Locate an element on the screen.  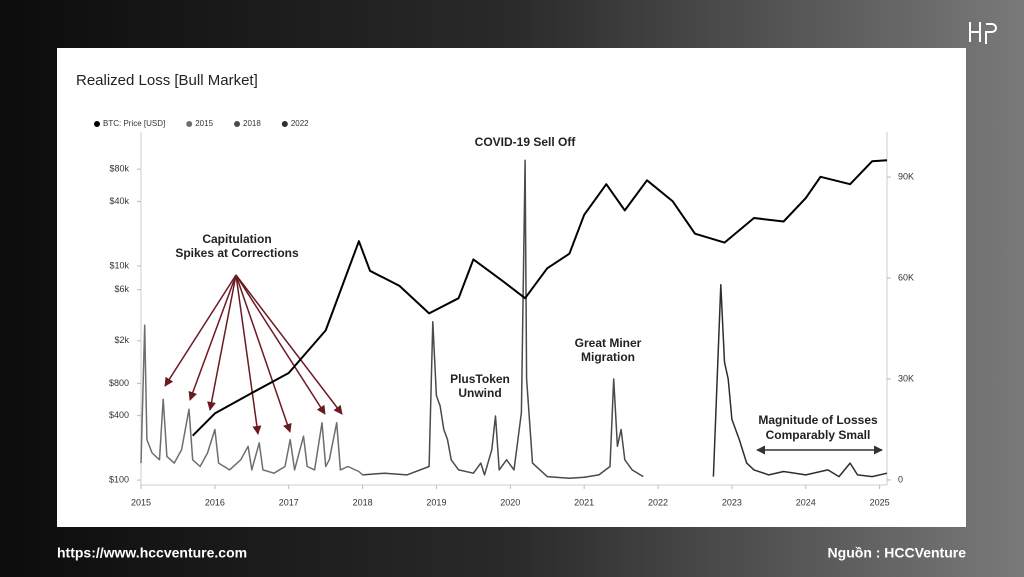
y-tick-label: $10k is located at coordinates (119, 265).